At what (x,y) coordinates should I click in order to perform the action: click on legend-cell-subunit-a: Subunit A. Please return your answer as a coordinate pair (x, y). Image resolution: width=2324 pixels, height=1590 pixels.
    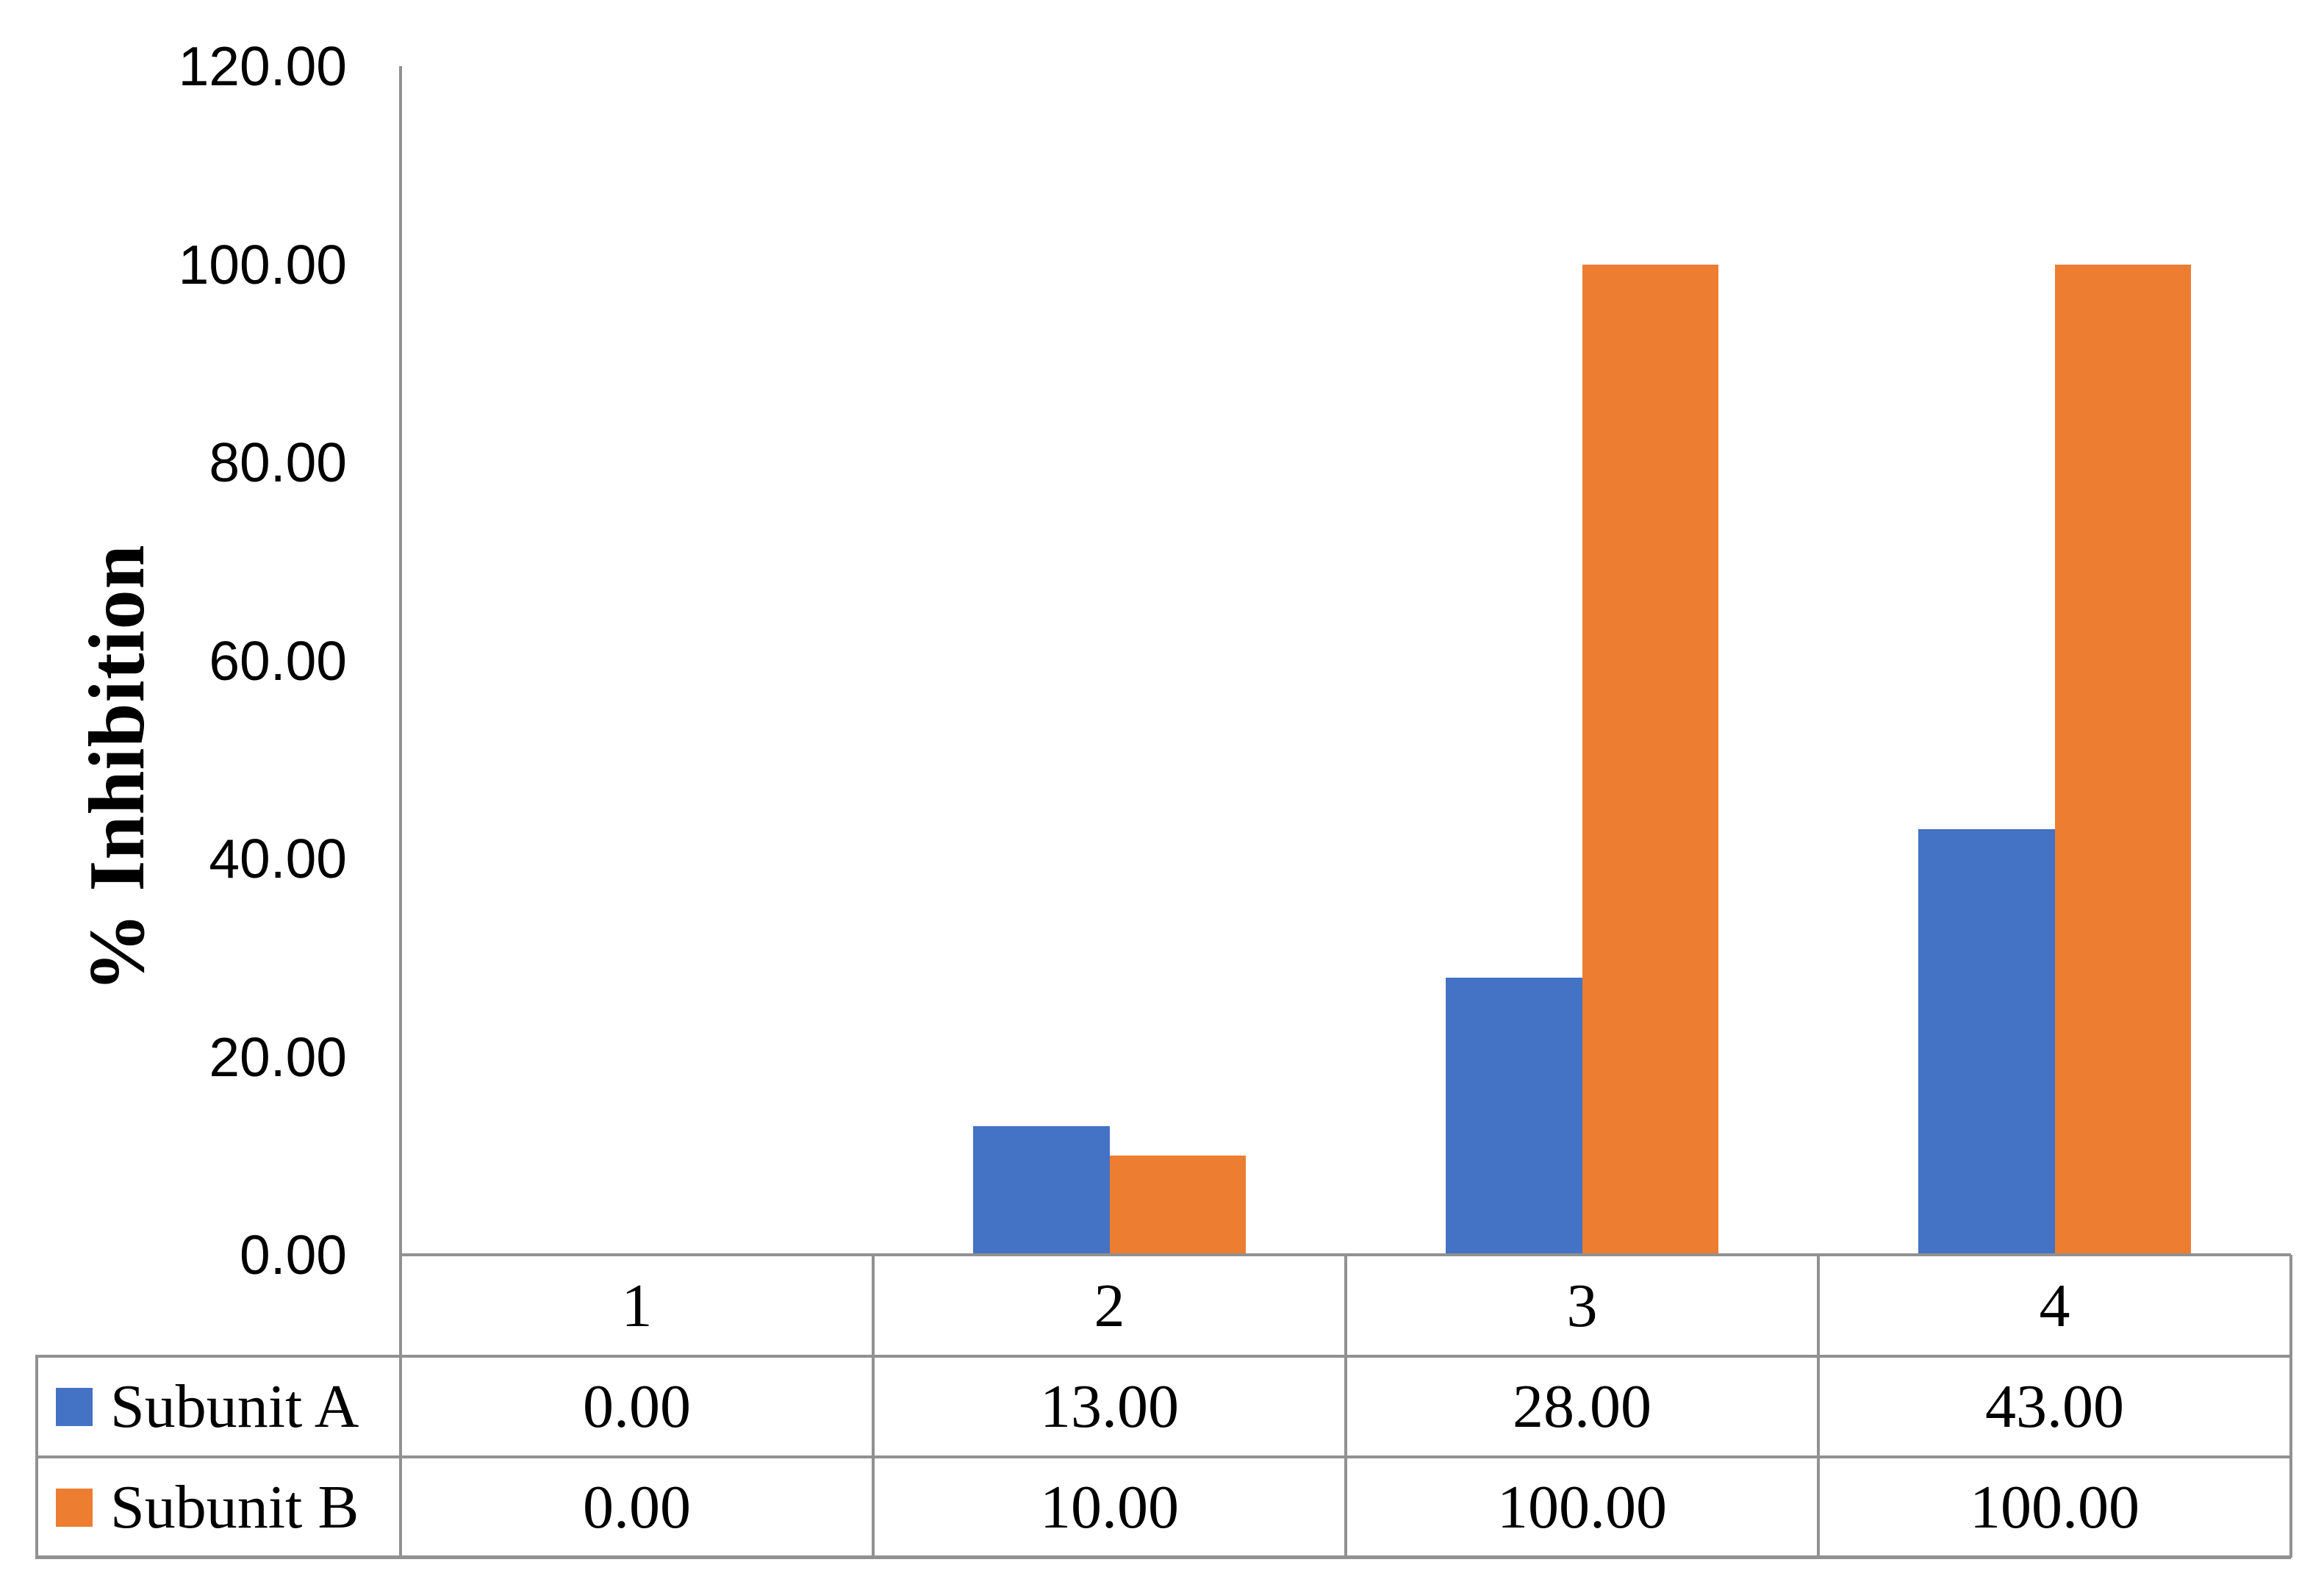
    Looking at the image, I should click on (219, 1406).